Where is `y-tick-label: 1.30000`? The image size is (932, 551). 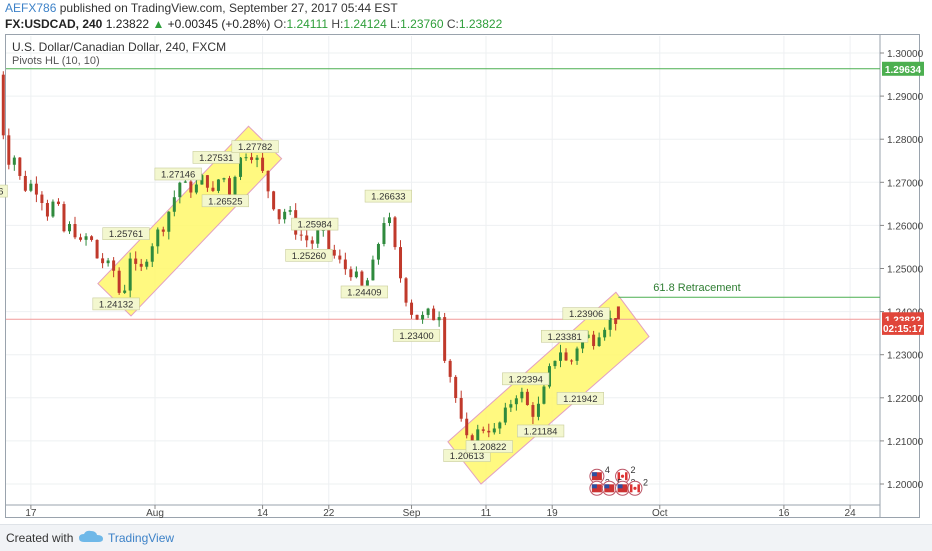 y-tick-label: 1.30000 is located at coordinates (905, 54).